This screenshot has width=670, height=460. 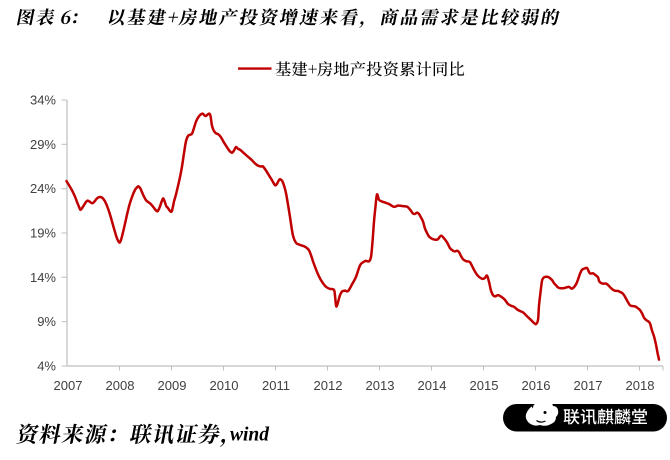 I want to click on svg-text: 4%, so click(x=46, y=366).